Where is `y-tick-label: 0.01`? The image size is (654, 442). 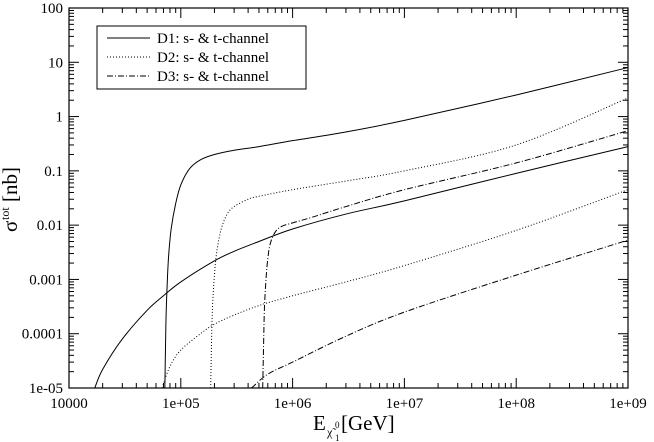
y-tick-label: 0.01 is located at coordinates (50, 226).